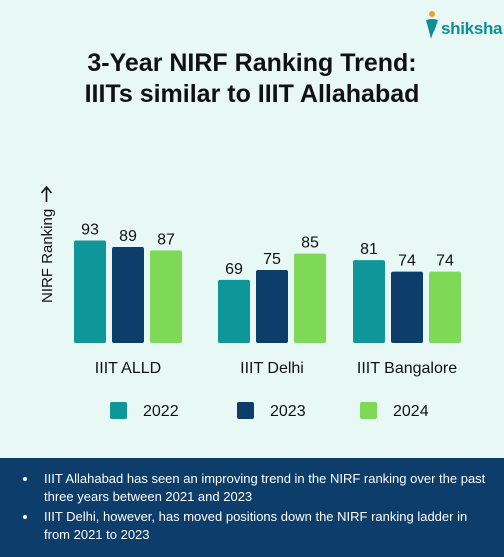 The height and width of the screenshot is (557, 504). What do you see at coordinates (234, 269) in the screenshot?
I see `value-label: 69` at bounding box center [234, 269].